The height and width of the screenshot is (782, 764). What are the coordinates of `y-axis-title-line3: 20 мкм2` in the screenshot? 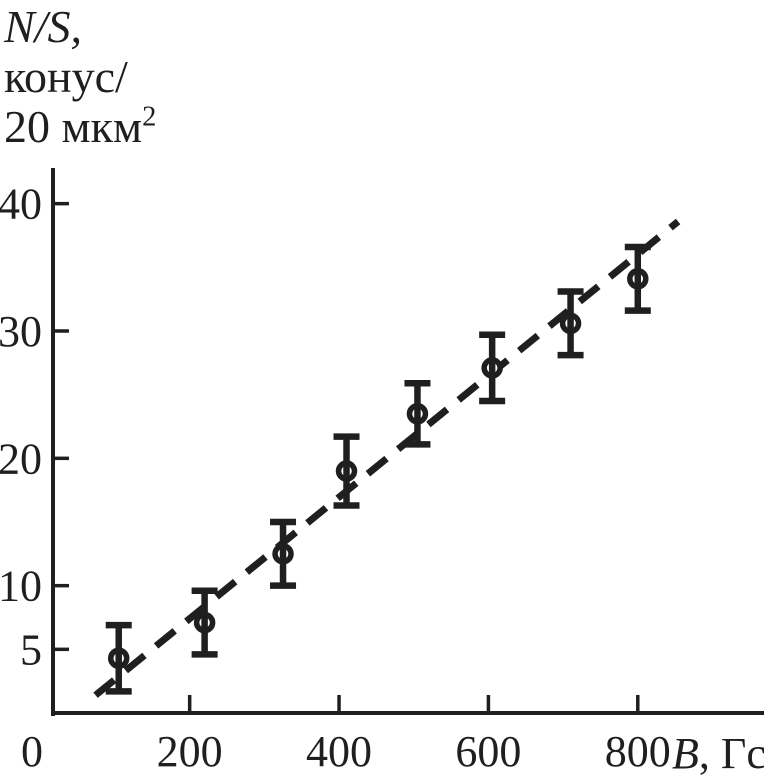 It's located at (80, 127).